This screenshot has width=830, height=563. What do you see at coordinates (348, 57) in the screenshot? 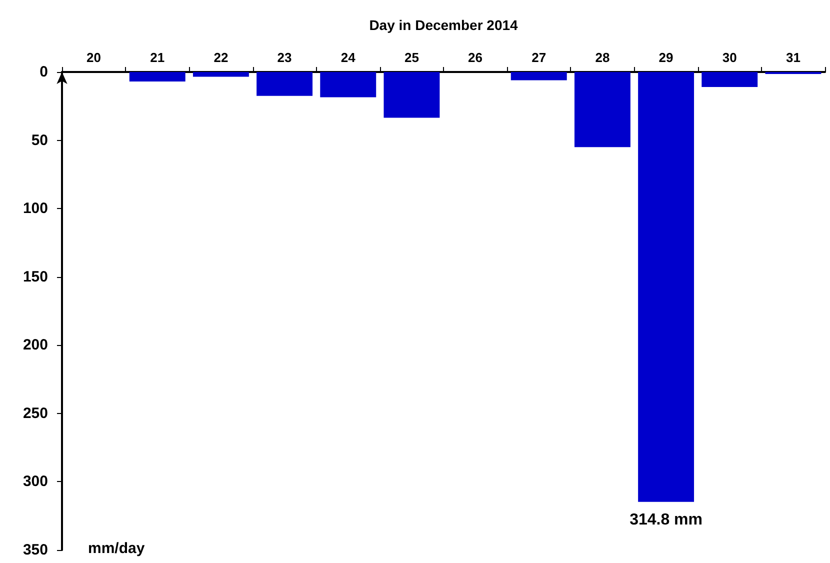
I see `x-tick-label: 24` at bounding box center [348, 57].